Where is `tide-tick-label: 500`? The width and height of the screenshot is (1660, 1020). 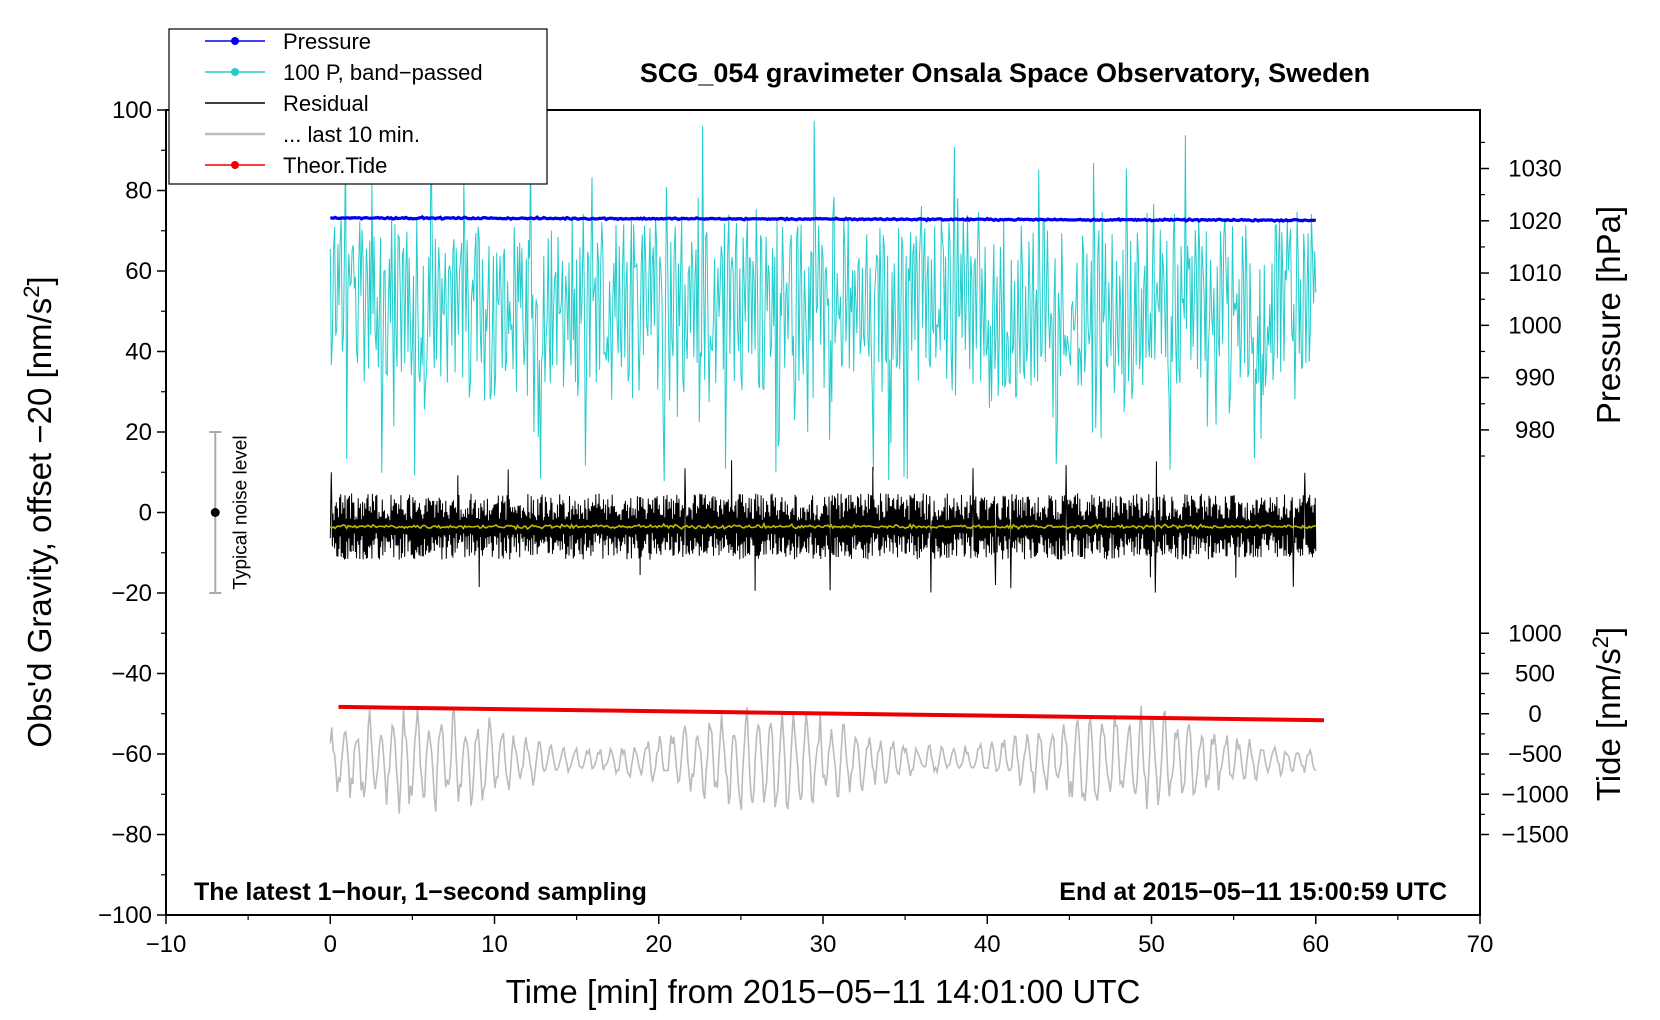
tide-tick-label: 500 is located at coordinates (1535, 674).